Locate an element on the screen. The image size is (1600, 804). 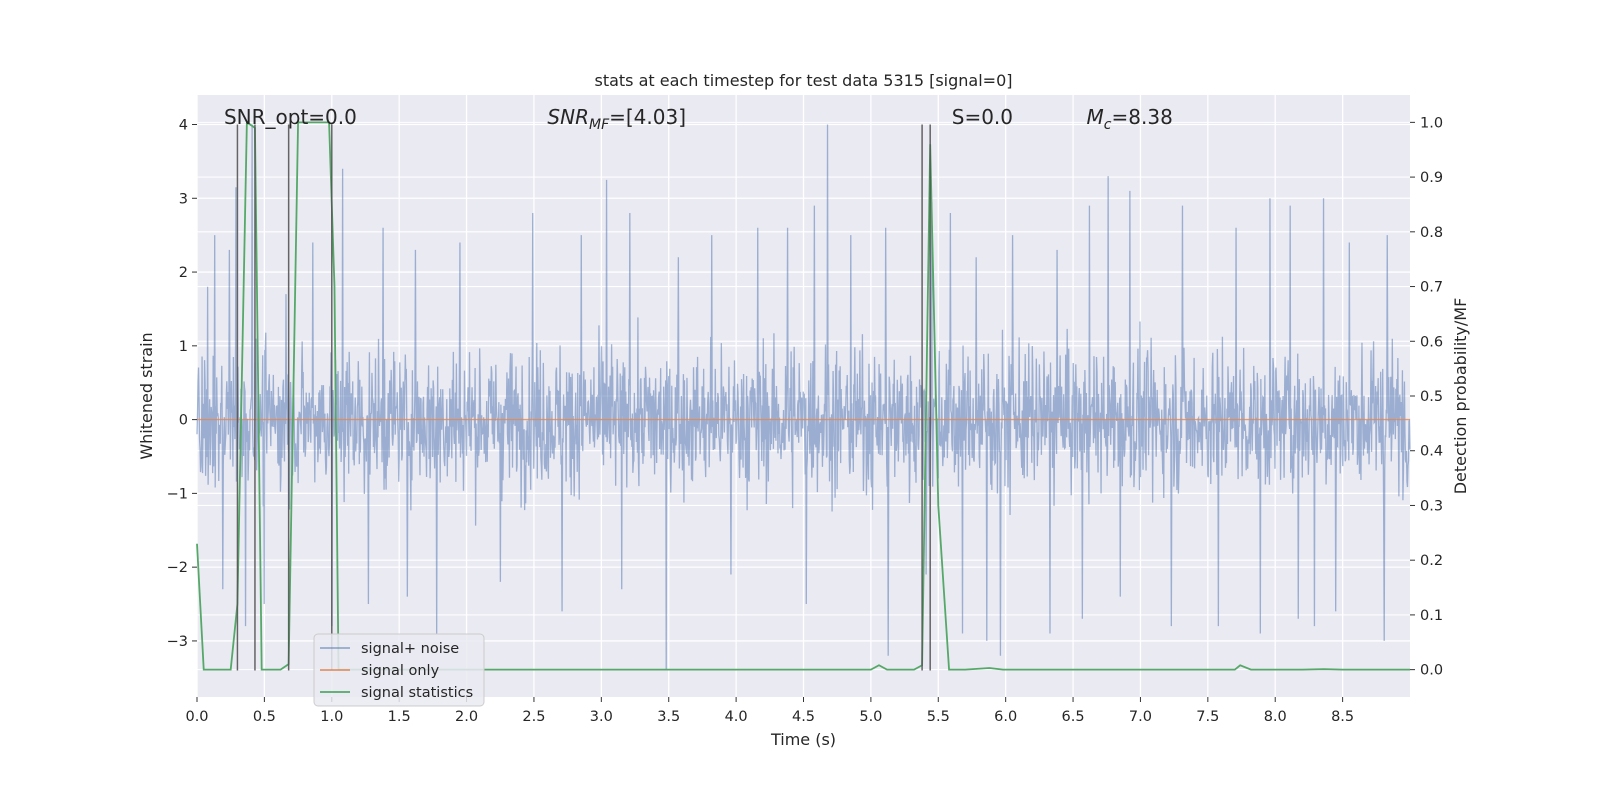
y-right-tick-label: 0.2 is located at coordinates (1431, 561).